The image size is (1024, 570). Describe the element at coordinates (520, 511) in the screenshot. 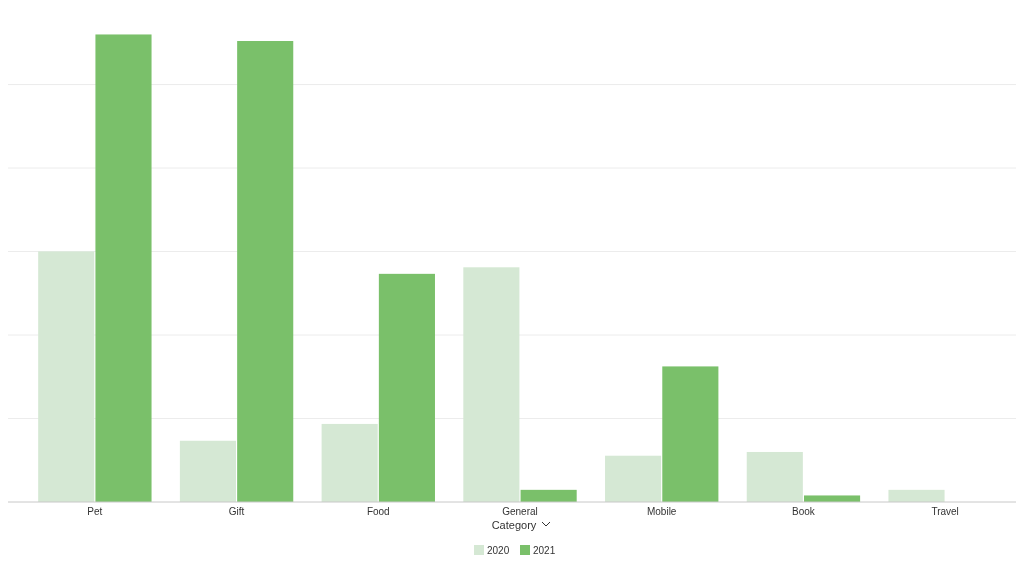

I see `x-tick-label: General` at that location.